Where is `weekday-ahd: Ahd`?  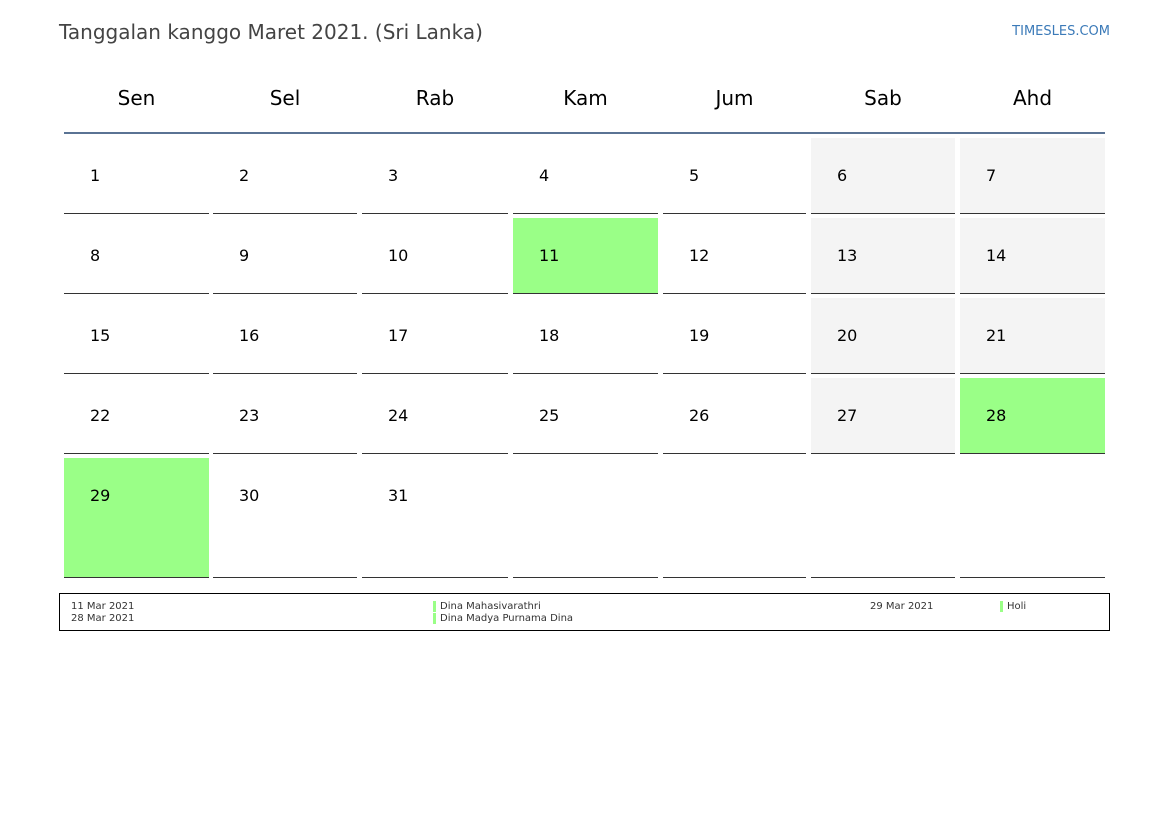 weekday-ahd: Ahd is located at coordinates (1032, 98).